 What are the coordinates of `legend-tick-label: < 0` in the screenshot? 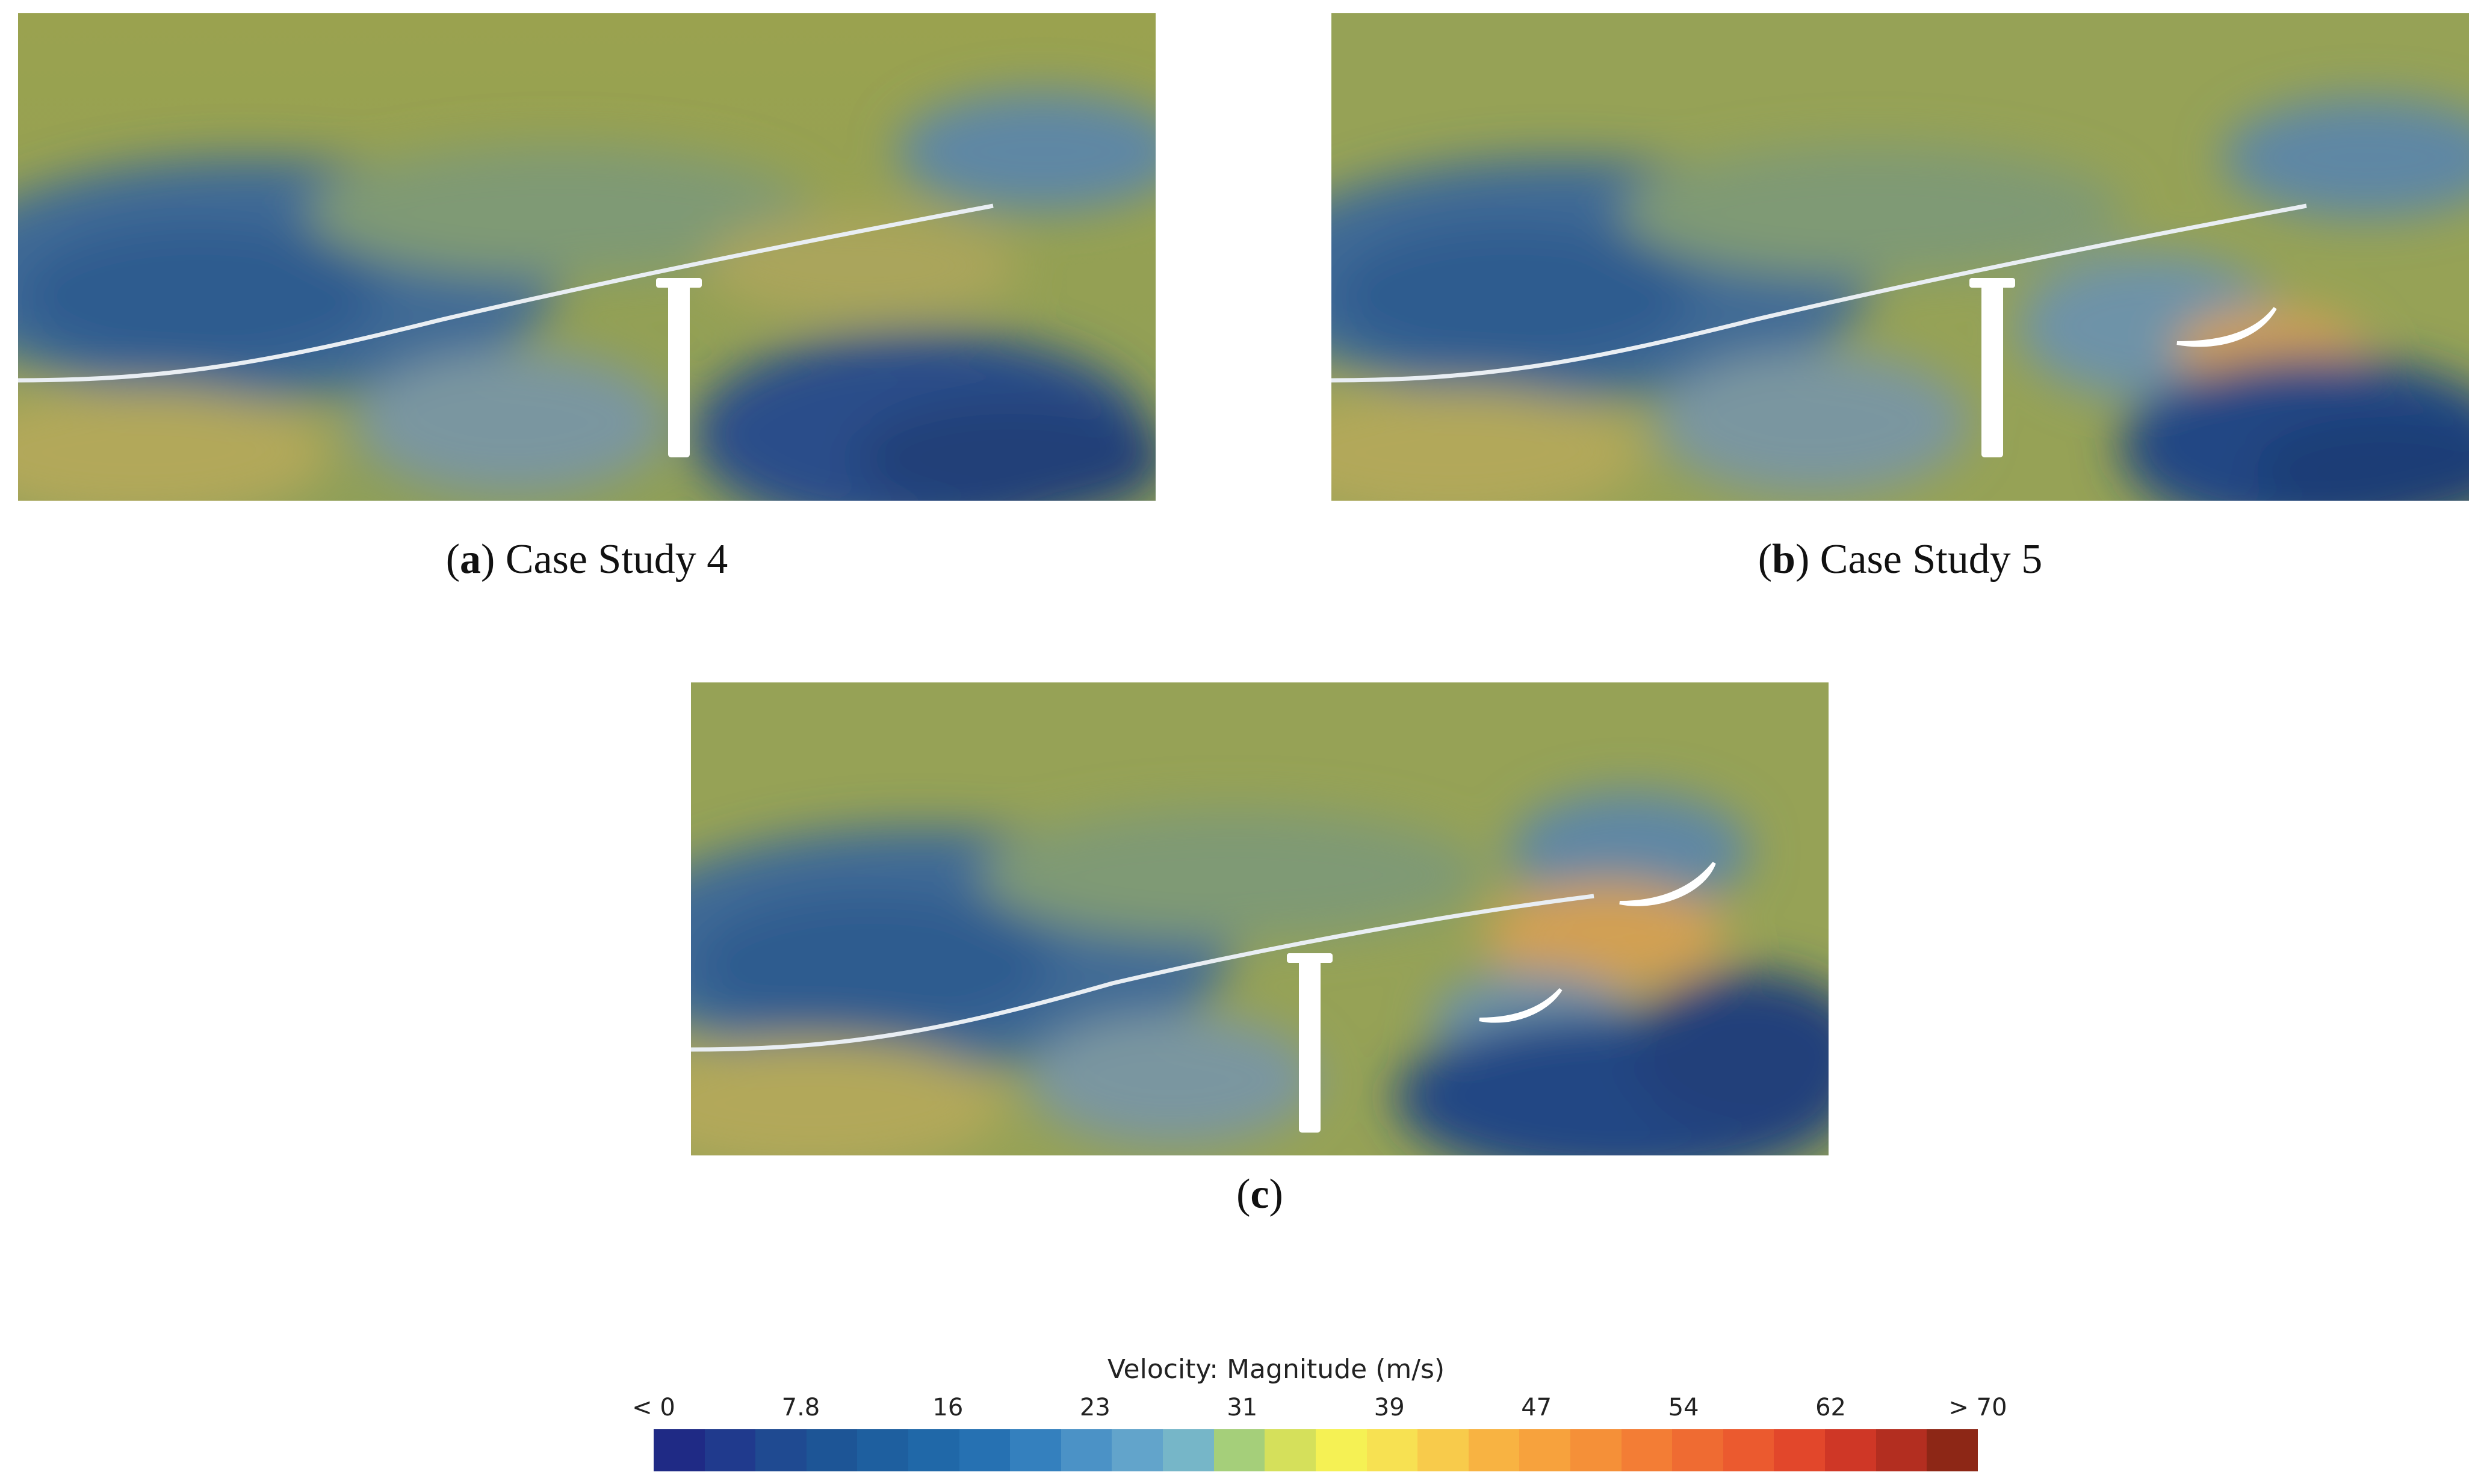 It's located at (653, 1407).